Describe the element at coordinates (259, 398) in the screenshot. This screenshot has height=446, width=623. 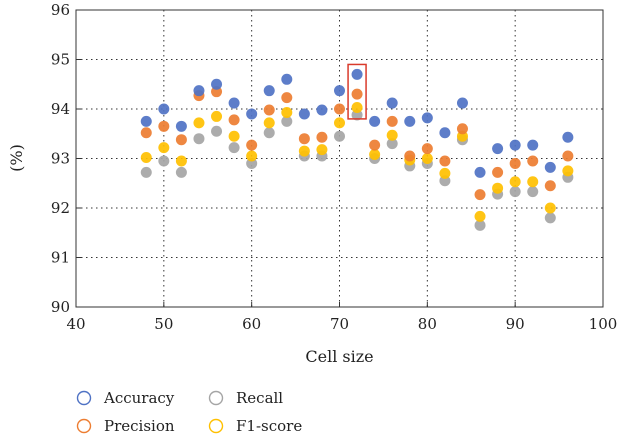
I see `legend-label: Recall` at that location.